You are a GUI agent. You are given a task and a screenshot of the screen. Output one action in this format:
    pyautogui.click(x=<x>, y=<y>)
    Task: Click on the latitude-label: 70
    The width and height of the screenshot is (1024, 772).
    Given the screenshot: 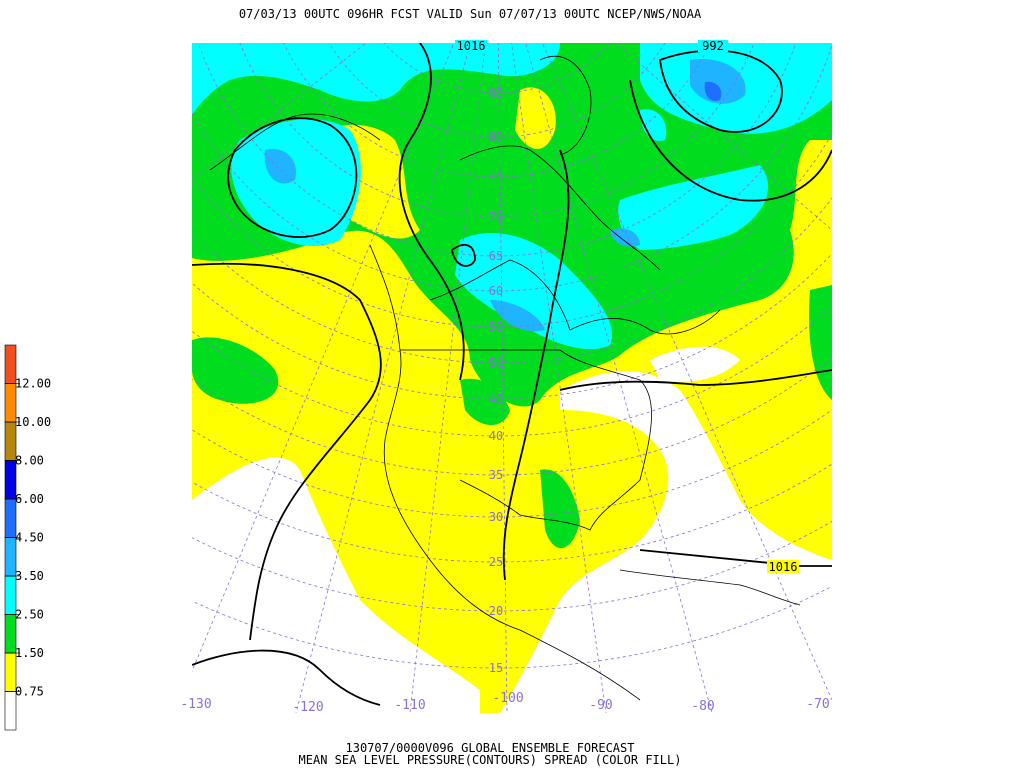 What is the action you would take?
    pyautogui.click(x=496, y=217)
    